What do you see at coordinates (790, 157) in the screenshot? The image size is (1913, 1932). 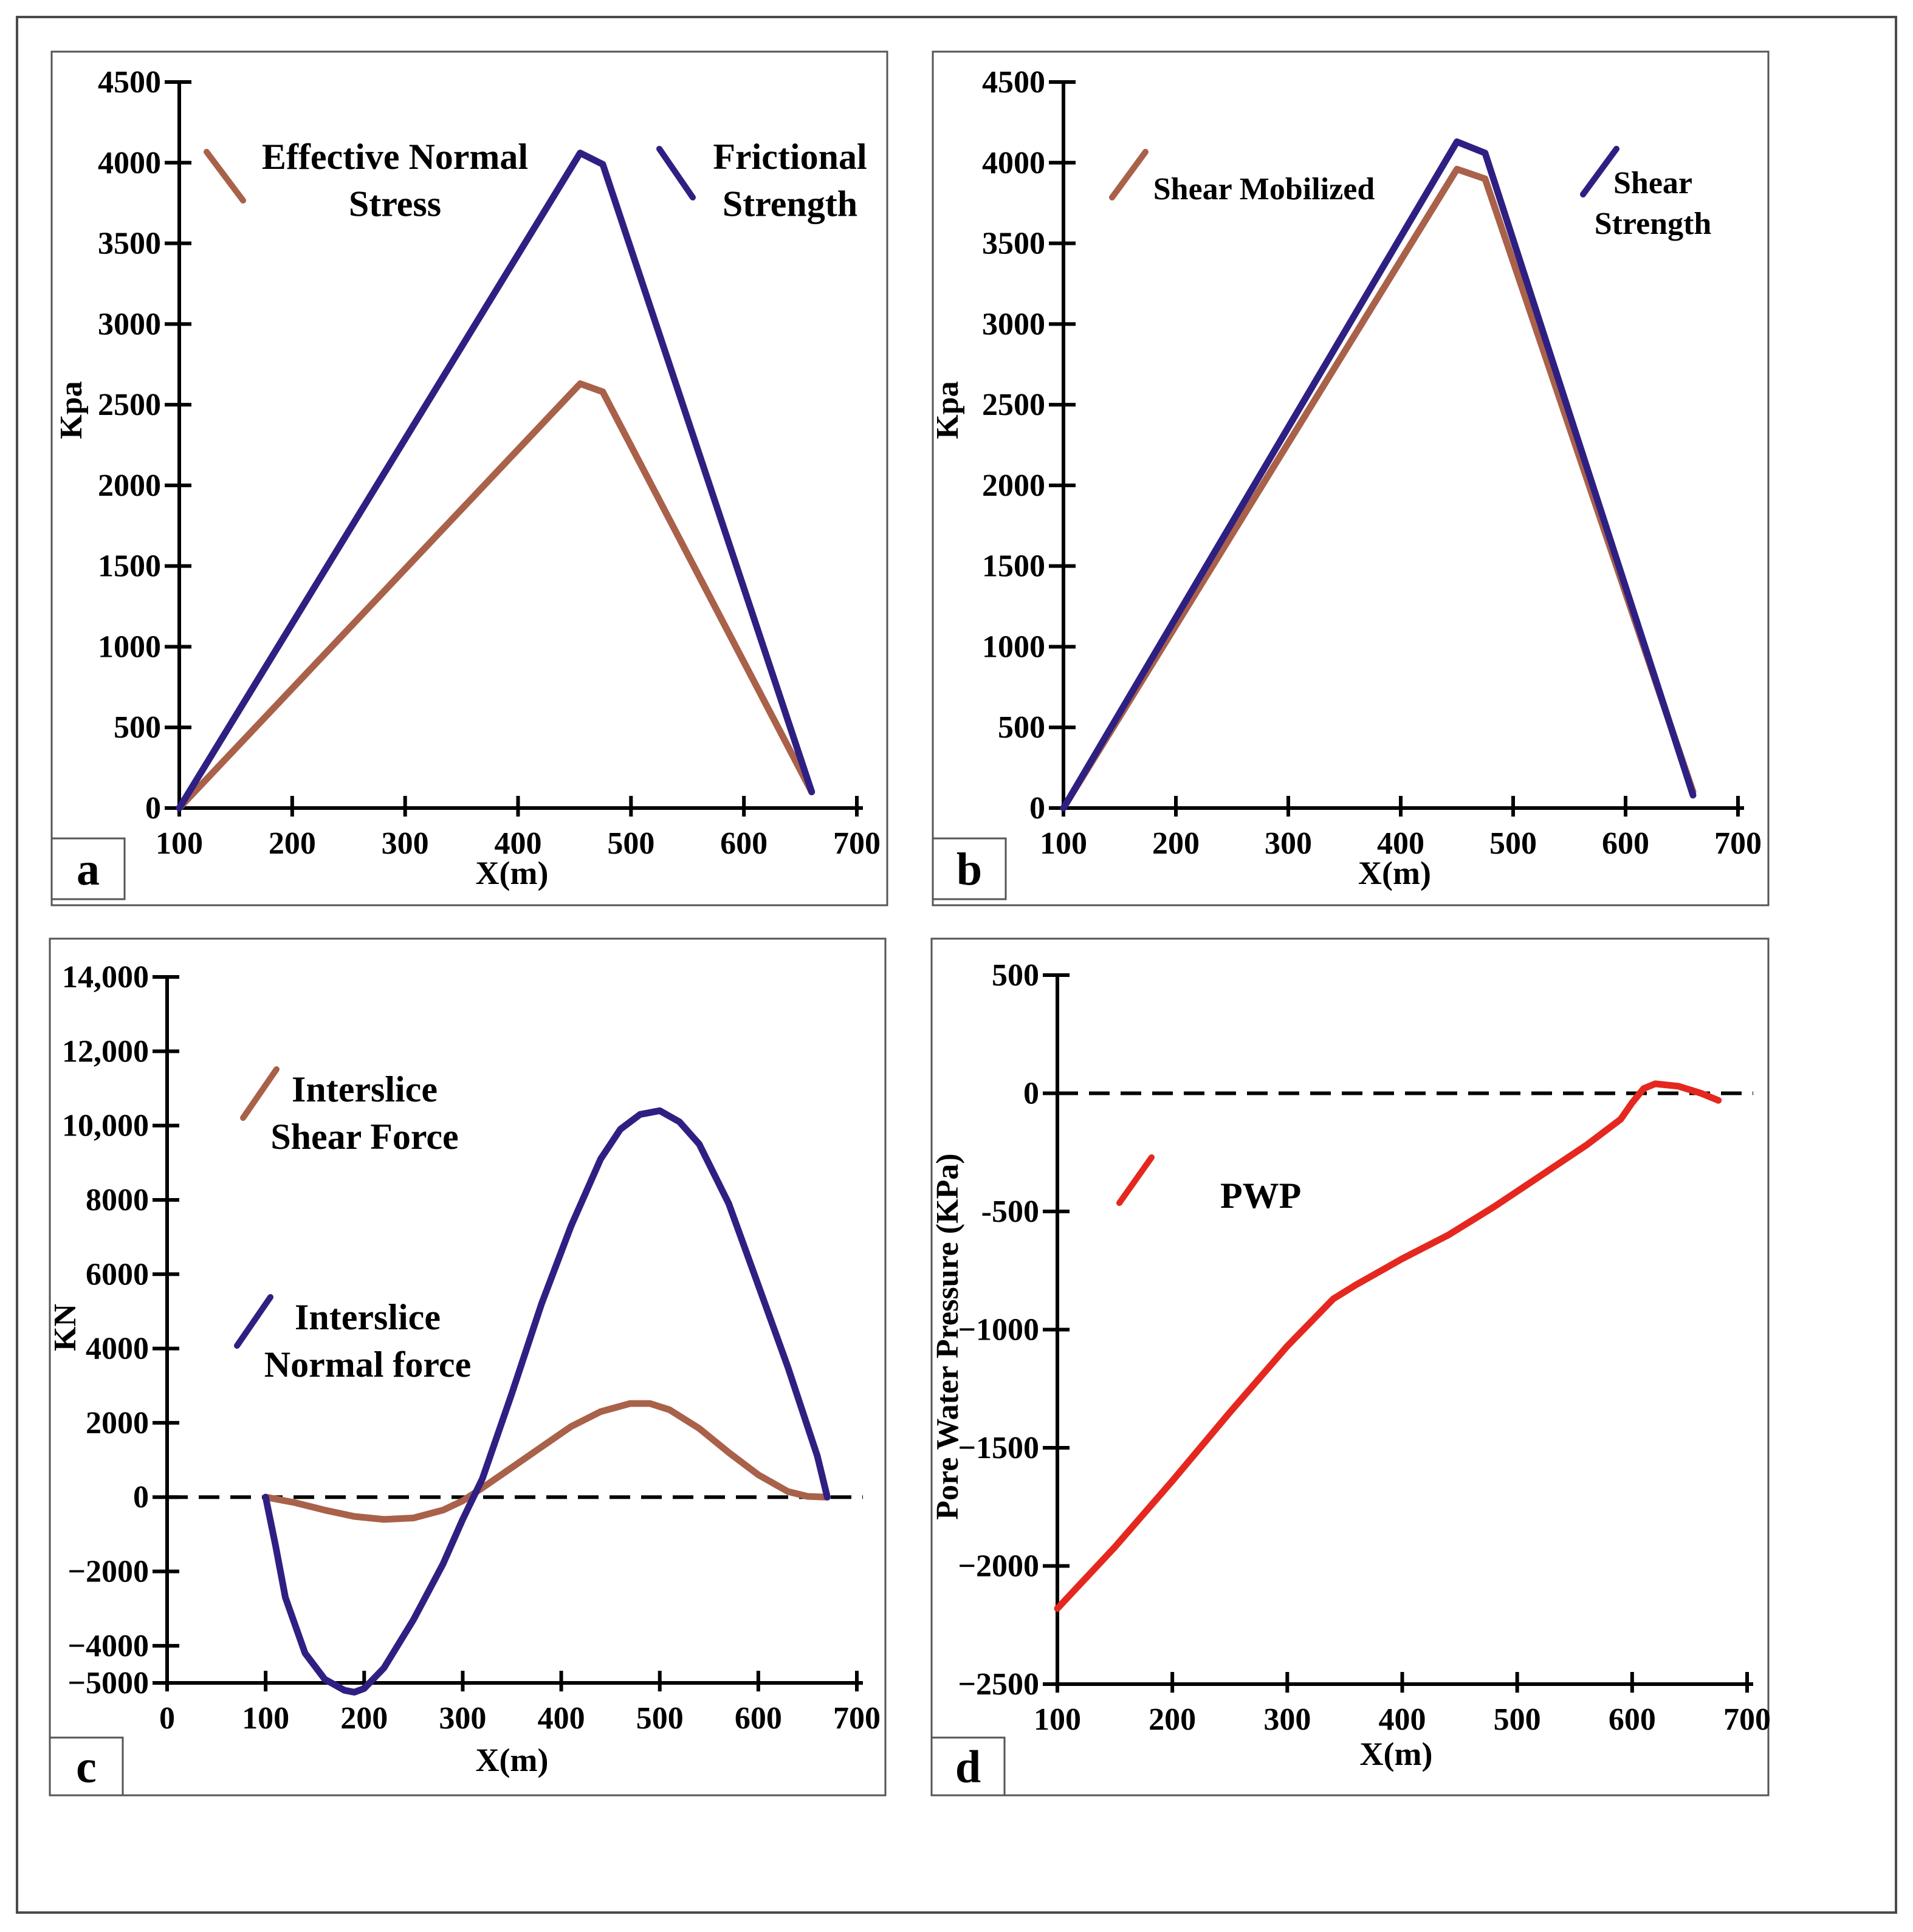 I see `legend-label: Frictional` at bounding box center [790, 157].